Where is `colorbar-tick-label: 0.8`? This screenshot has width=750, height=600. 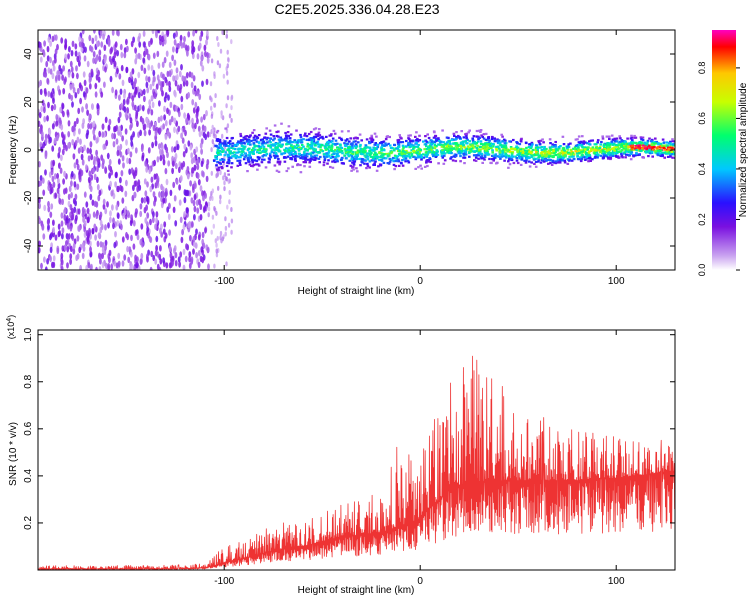
colorbar-tick-label: 0.8 is located at coordinates (702, 68).